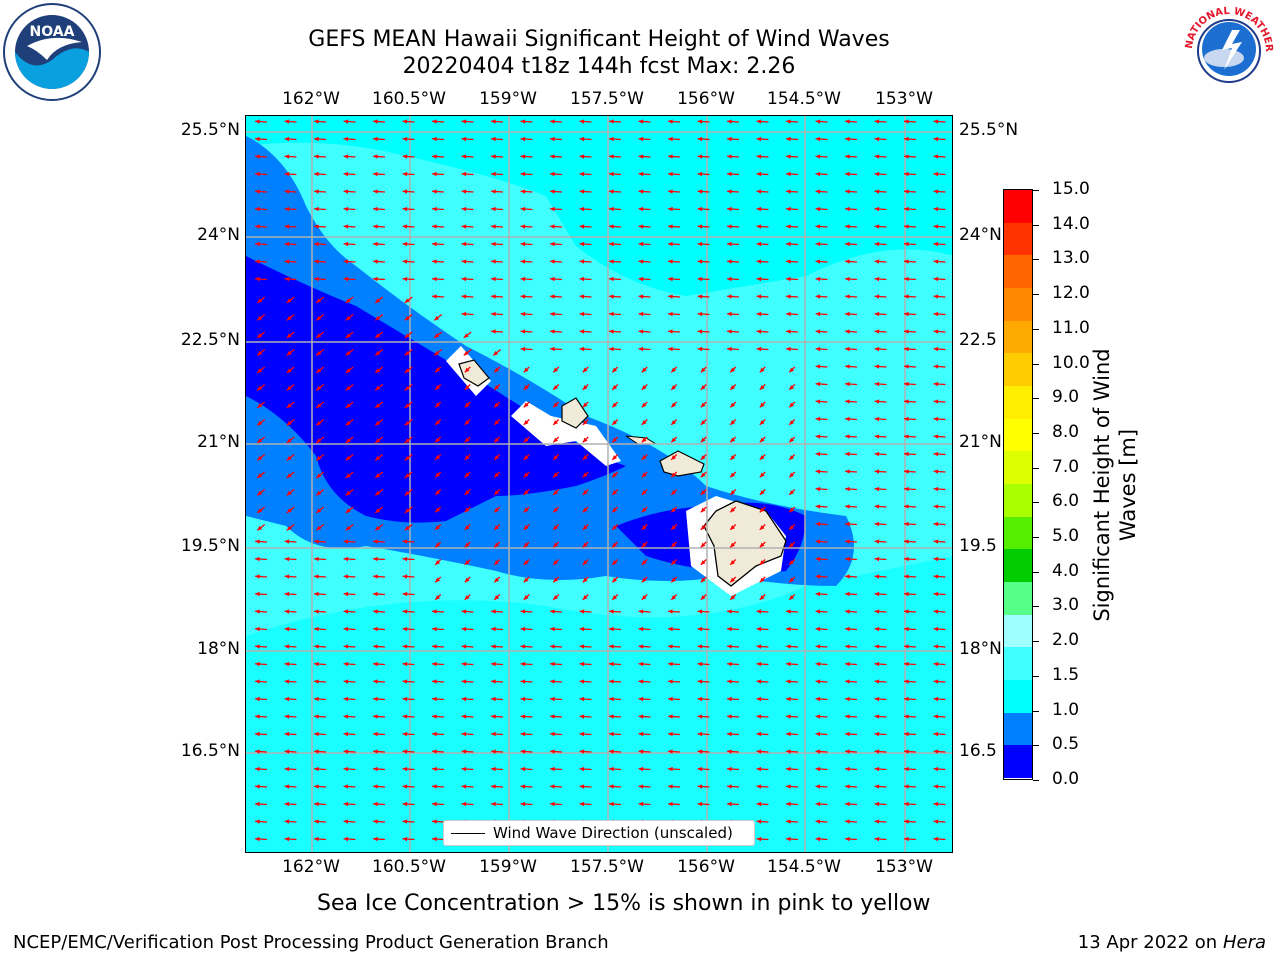 The width and height of the screenshot is (1280, 960). I want to click on nws-logo: NATIONAL WEATHER SERVICE, so click(1227, 50).